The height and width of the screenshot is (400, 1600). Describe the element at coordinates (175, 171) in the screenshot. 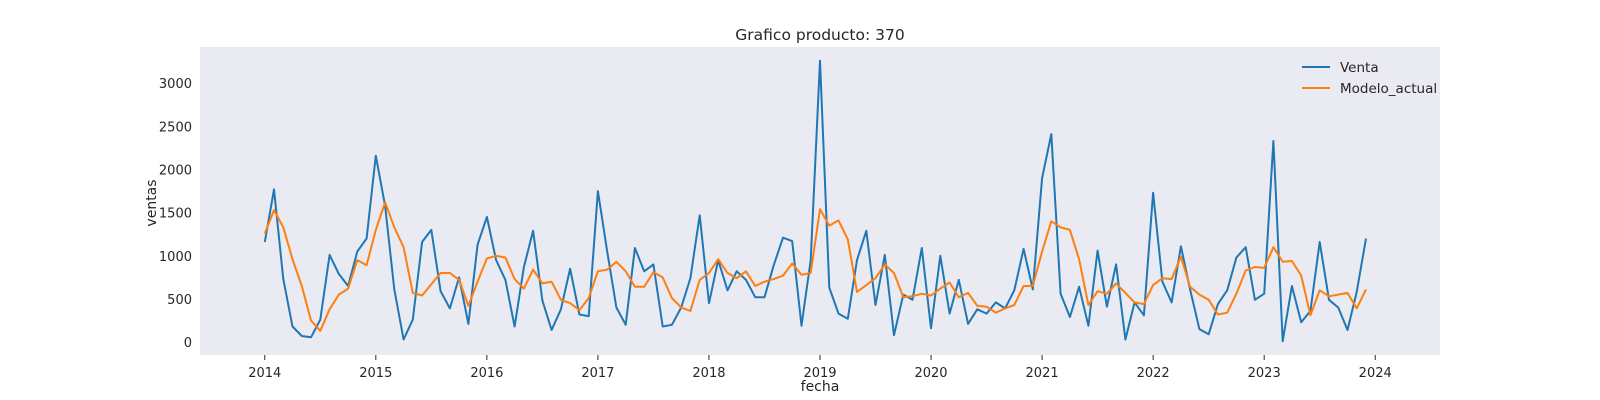

I see `y-tick-label: 2000` at that location.